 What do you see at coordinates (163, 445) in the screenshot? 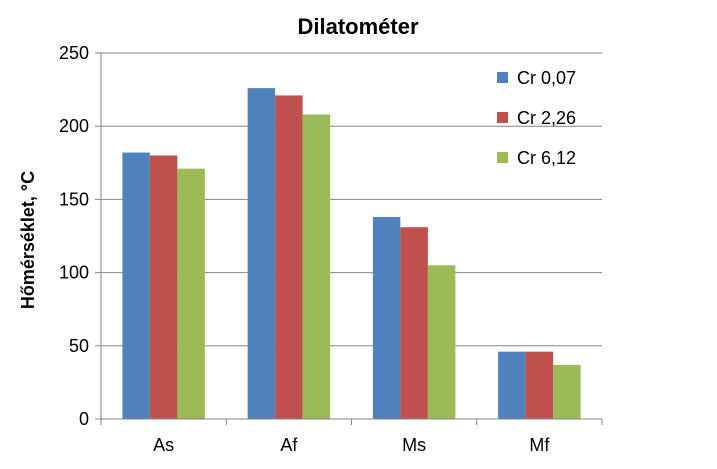
I see `x-tick-label: As` at bounding box center [163, 445].